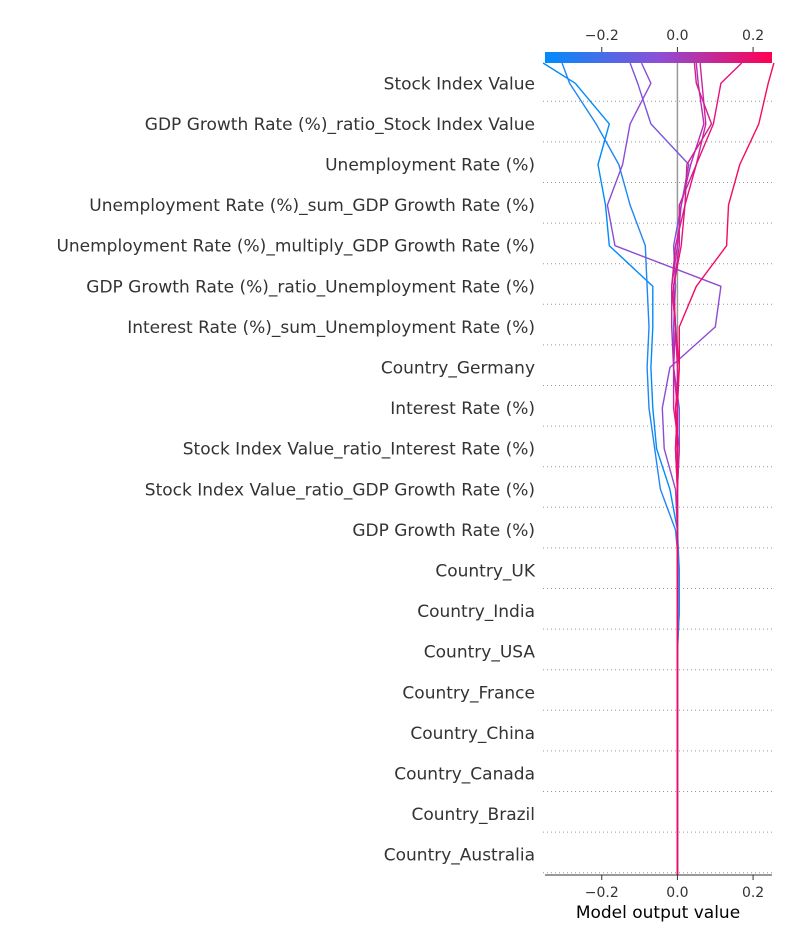 This screenshot has height=950, width=800. Describe the element at coordinates (485, 572) in the screenshot. I see `feature-label: Country_UK` at that location.